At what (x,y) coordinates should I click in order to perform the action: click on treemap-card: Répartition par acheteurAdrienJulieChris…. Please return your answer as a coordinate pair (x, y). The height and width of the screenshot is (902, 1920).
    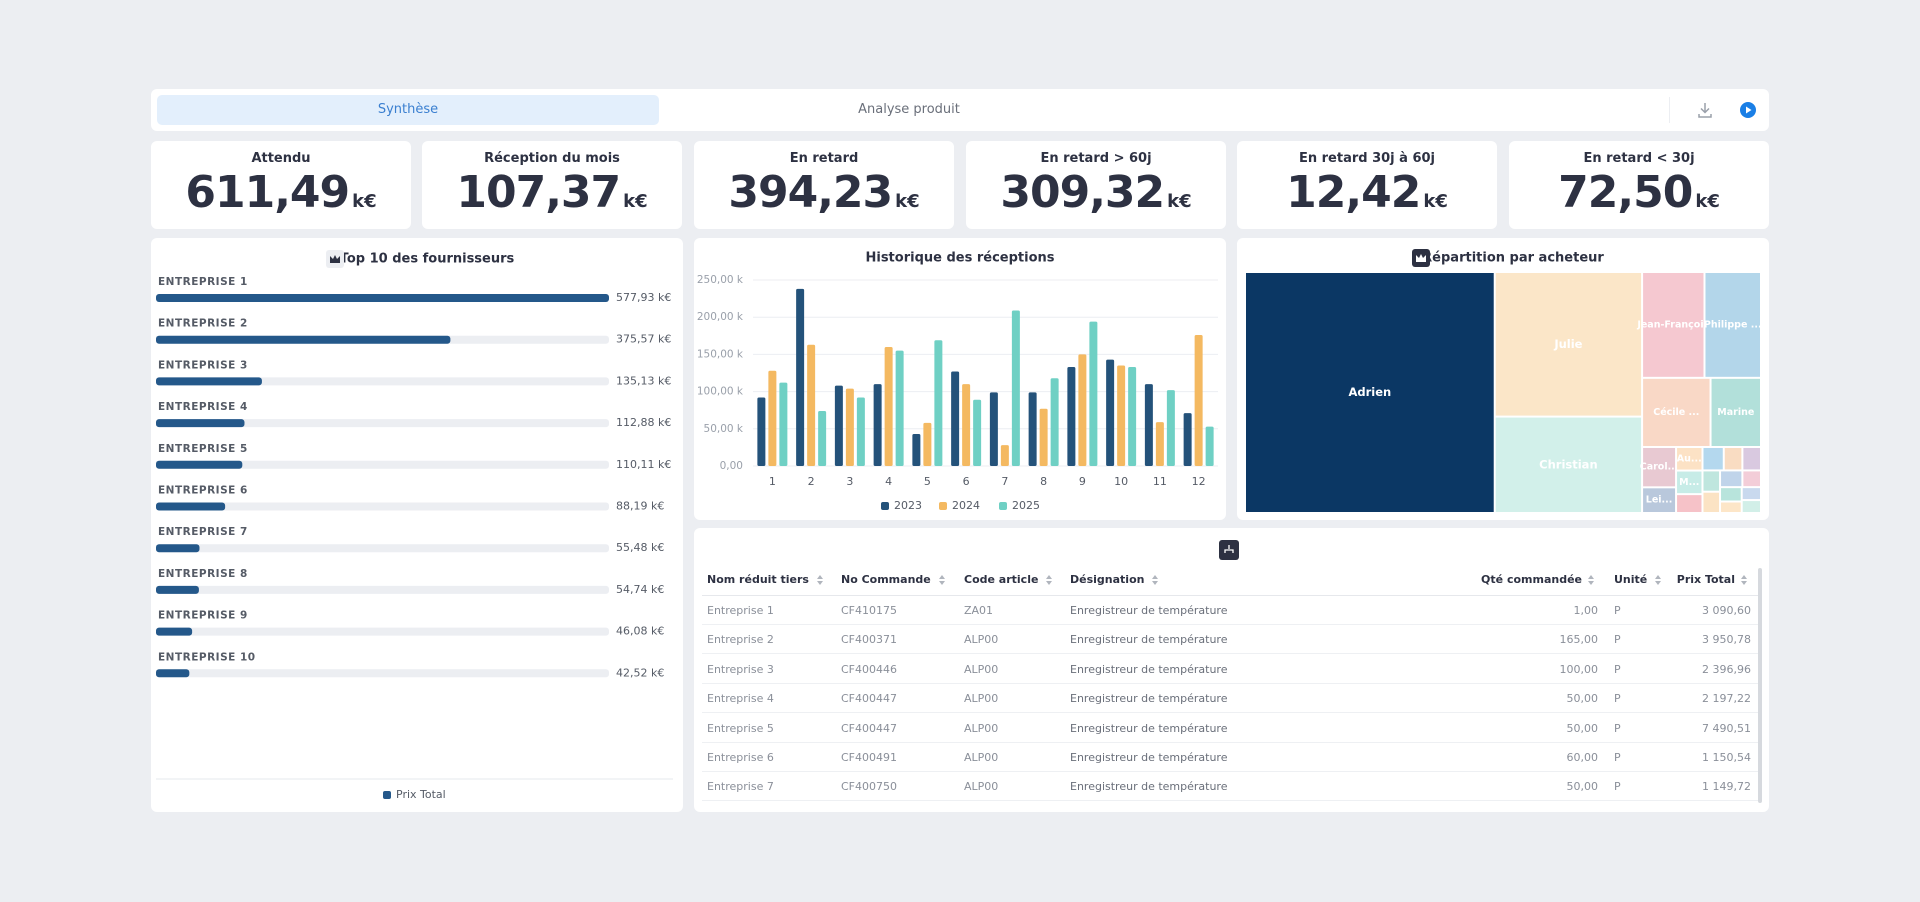
    Looking at the image, I should click on (1503, 379).